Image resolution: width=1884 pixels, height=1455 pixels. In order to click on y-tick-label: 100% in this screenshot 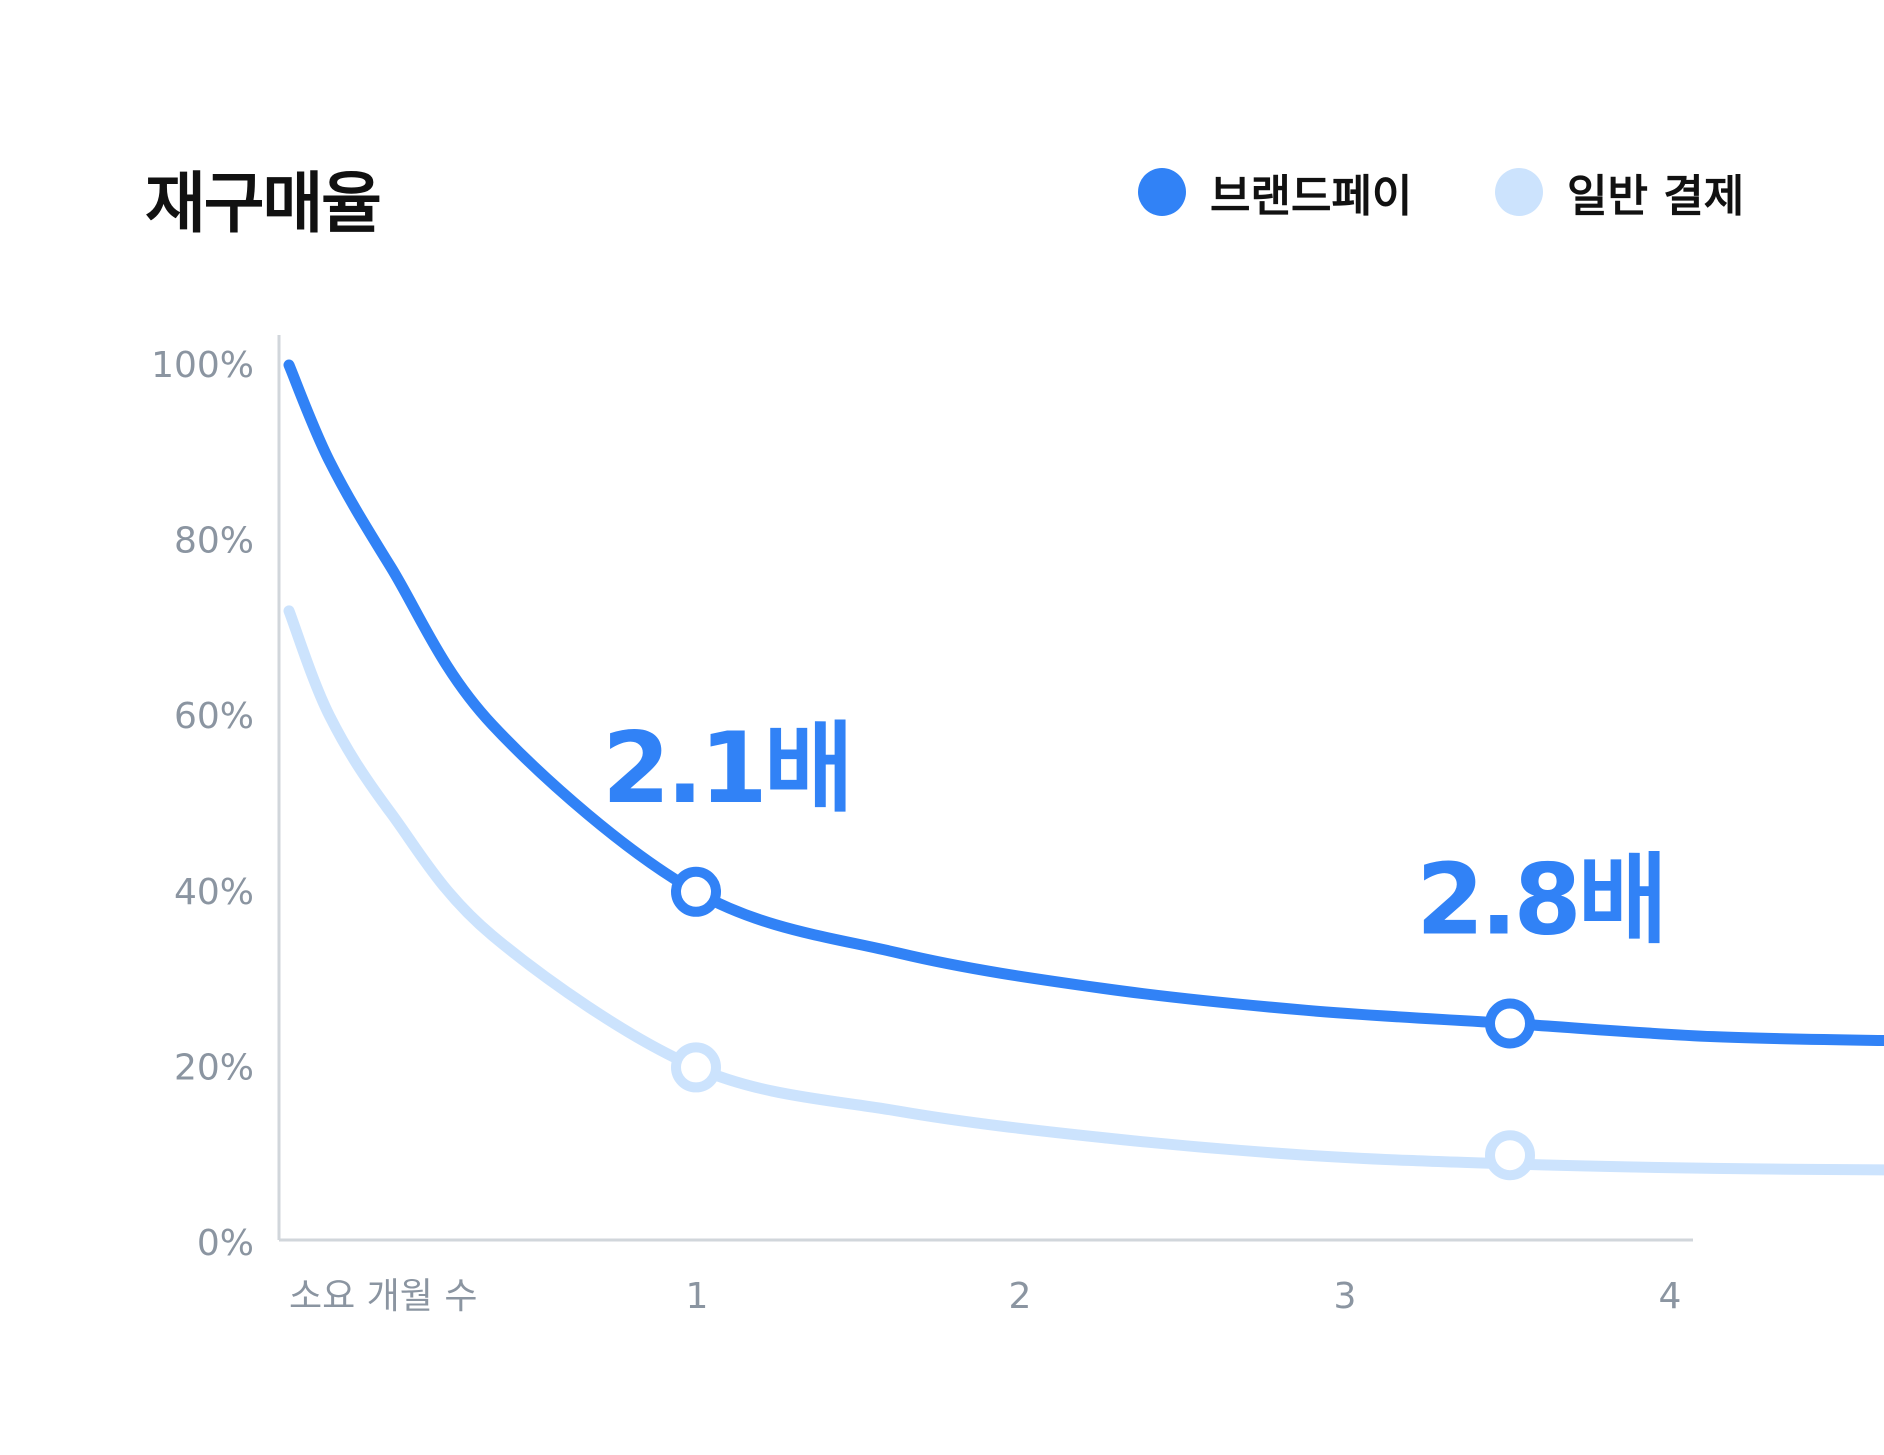, I will do `click(202, 365)`.